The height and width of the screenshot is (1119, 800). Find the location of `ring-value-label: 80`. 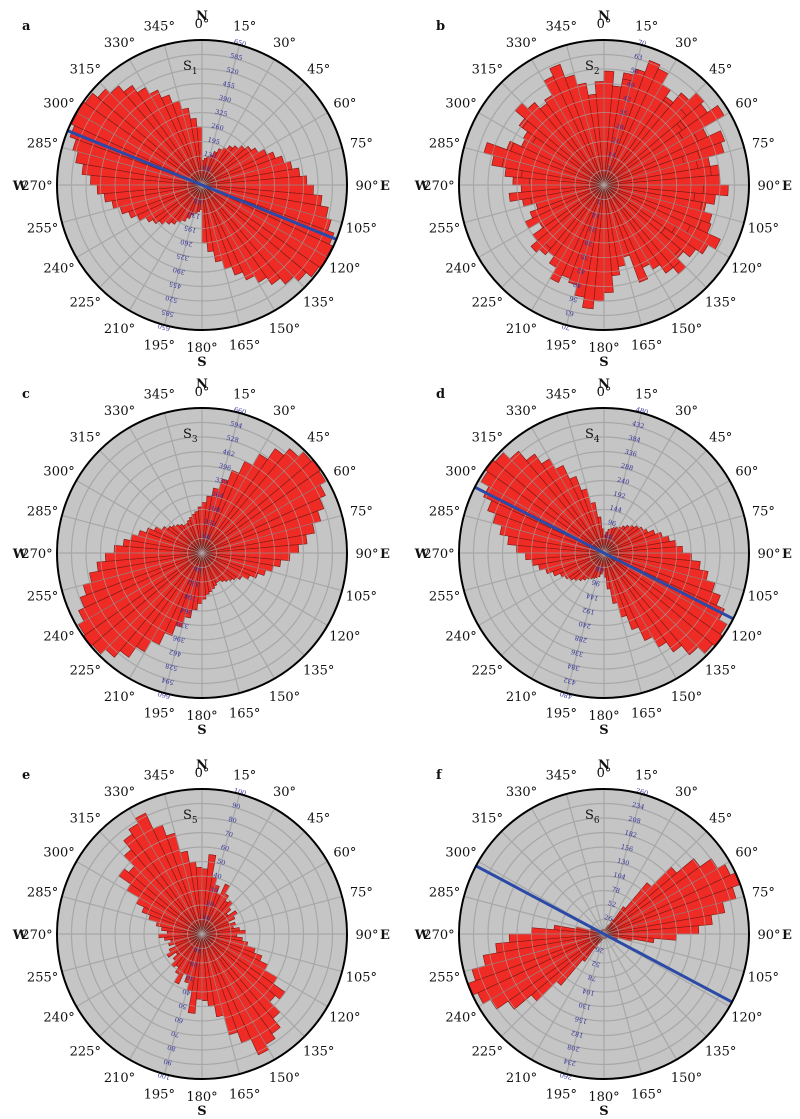

ring-value-label: 80 is located at coordinates (171, 1048).